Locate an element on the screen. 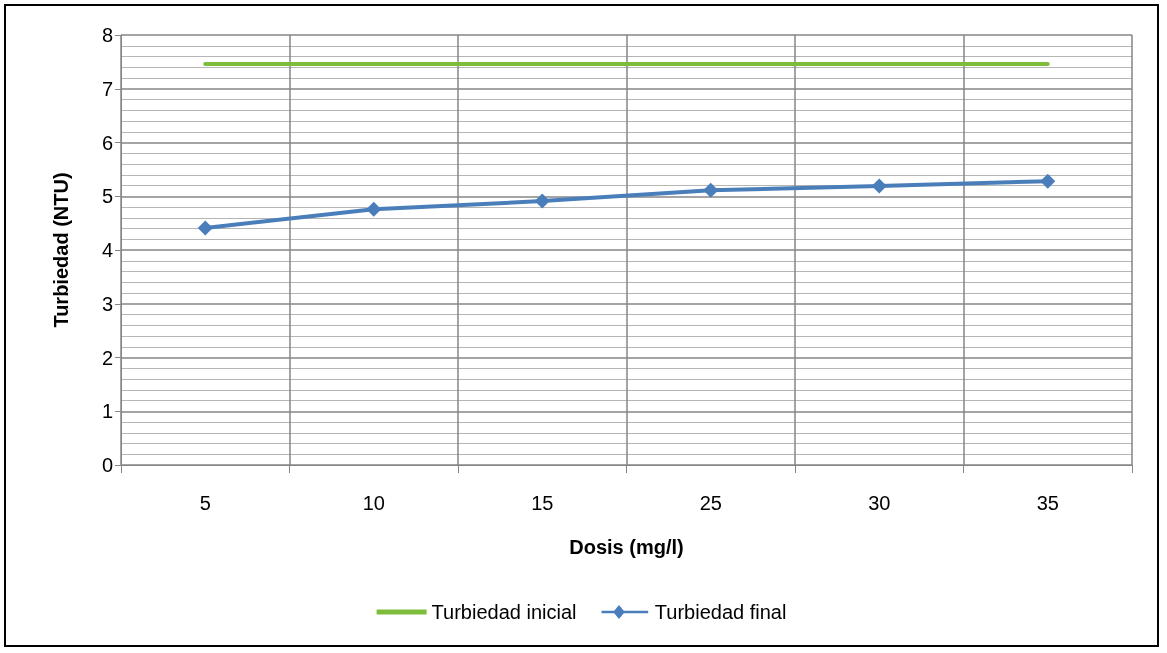  x-tick-label: 35 is located at coordinates (1047, 503).